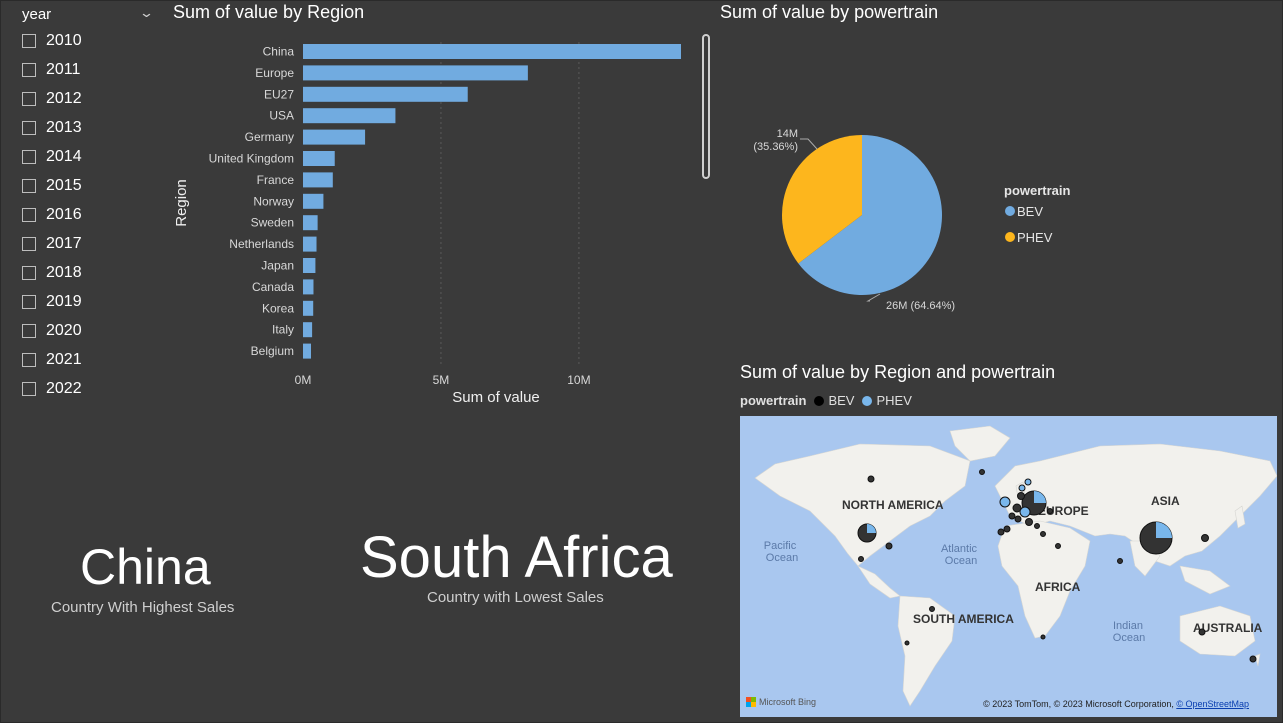 The height and width of the screenshot is (723, 1283). What do you see at coordinates (52, 360) in the screenshot?
I see `slicer-item-2021: 2021` at bounding box center [52, 360].